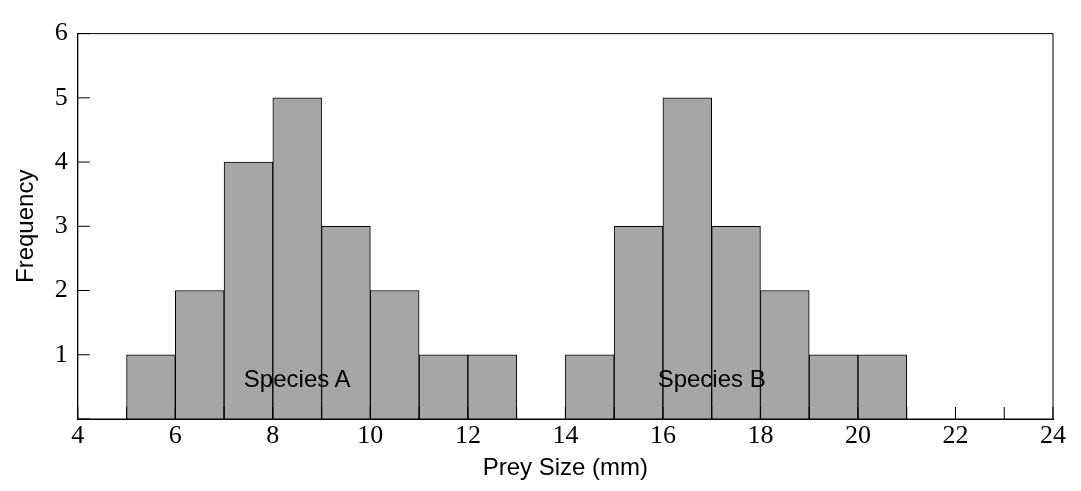 This screenshot has width=1081, height=491. I want to click on x-tick-label: 18, so click(760, 435).